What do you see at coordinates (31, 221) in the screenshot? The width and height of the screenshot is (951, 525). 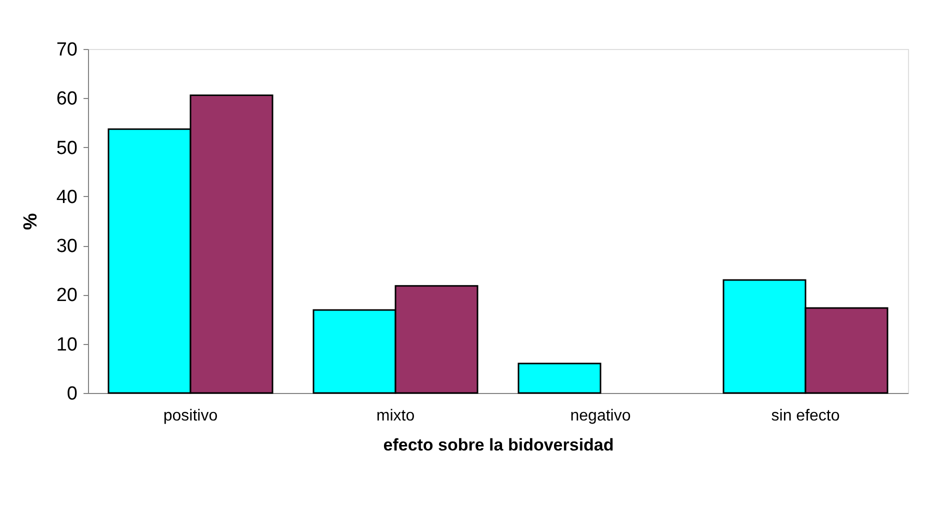 I see `y-axis-title: %` at bounding box center [31, 221].